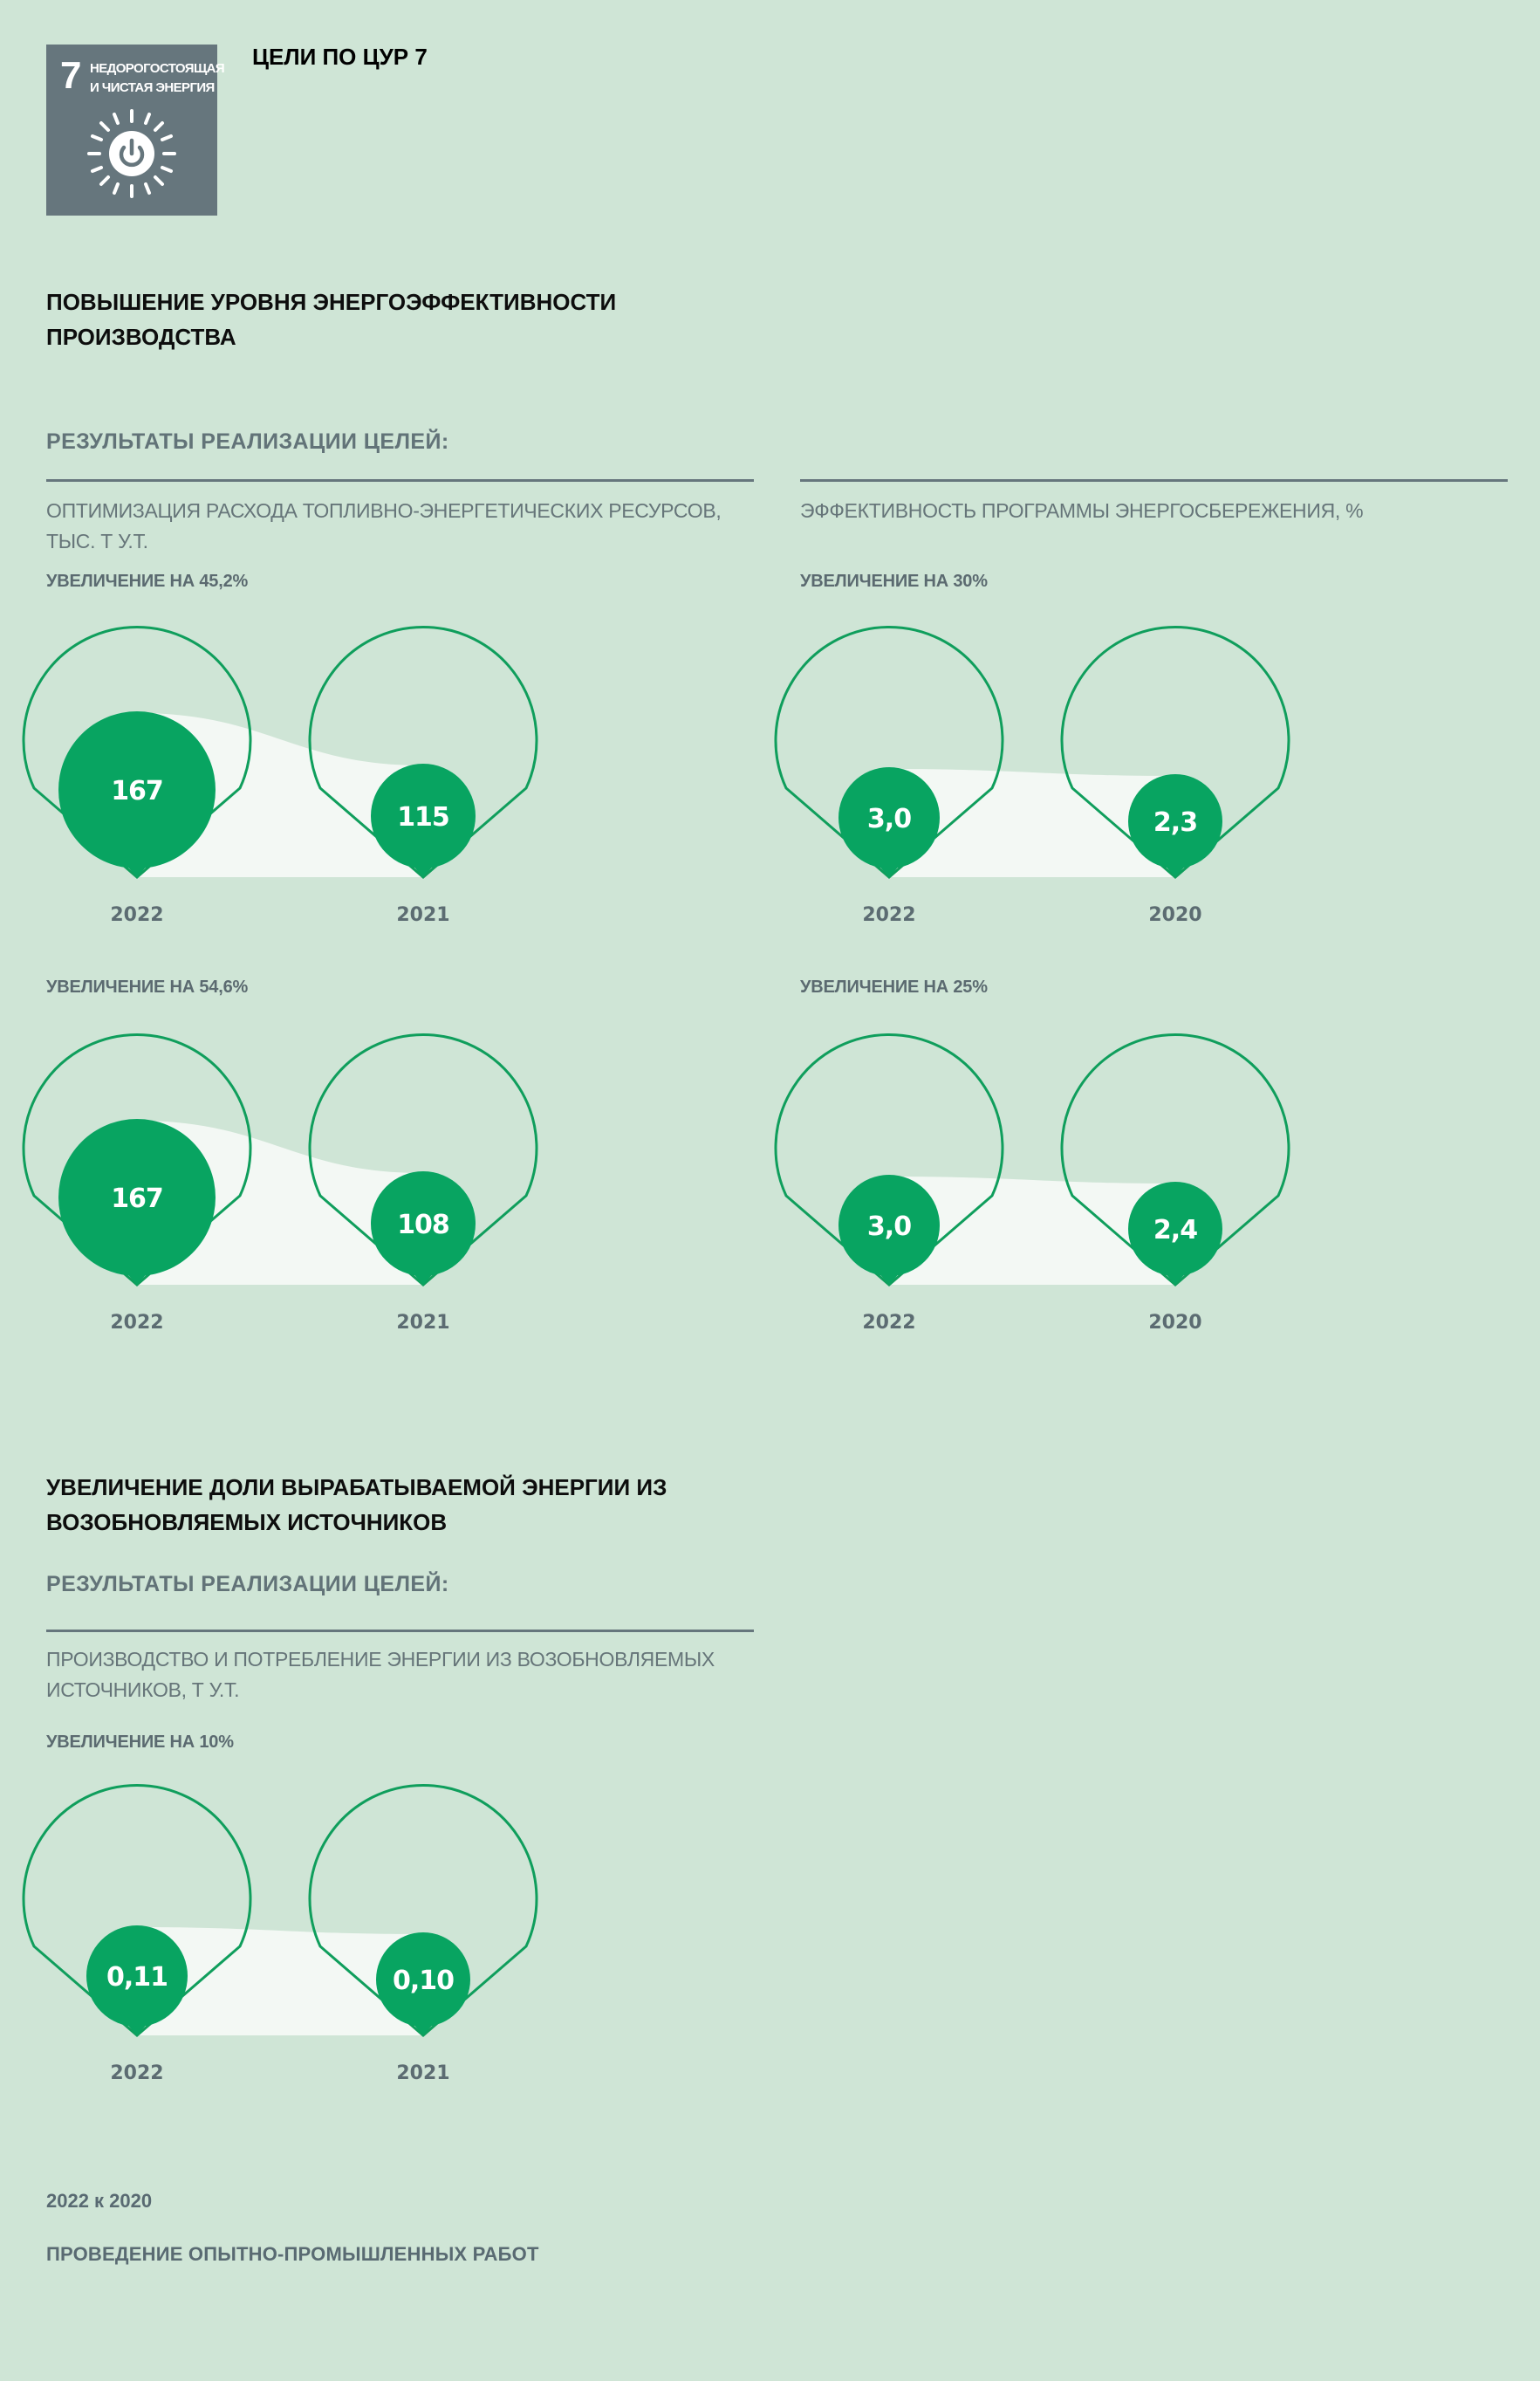 The width and height of the screenshot is (1540, 2381). Describe the element at coordinates (152, 87) in the screenshot. I see `sdg-name-line2: И ЧИСТАЯ ЭНЕРГИЯ` at that location.